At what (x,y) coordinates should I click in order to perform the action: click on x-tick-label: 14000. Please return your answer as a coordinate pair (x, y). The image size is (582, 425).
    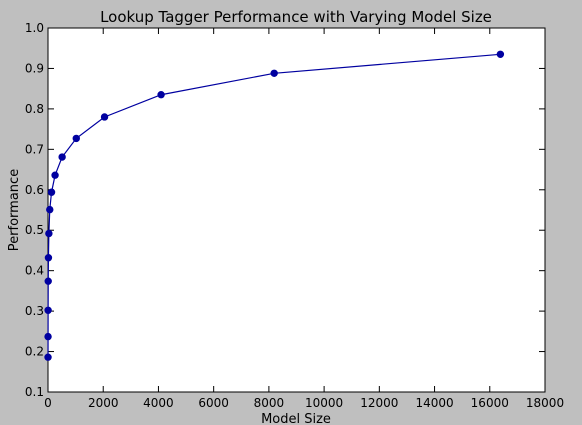
    Looking at the image, I should click on (434, 403).